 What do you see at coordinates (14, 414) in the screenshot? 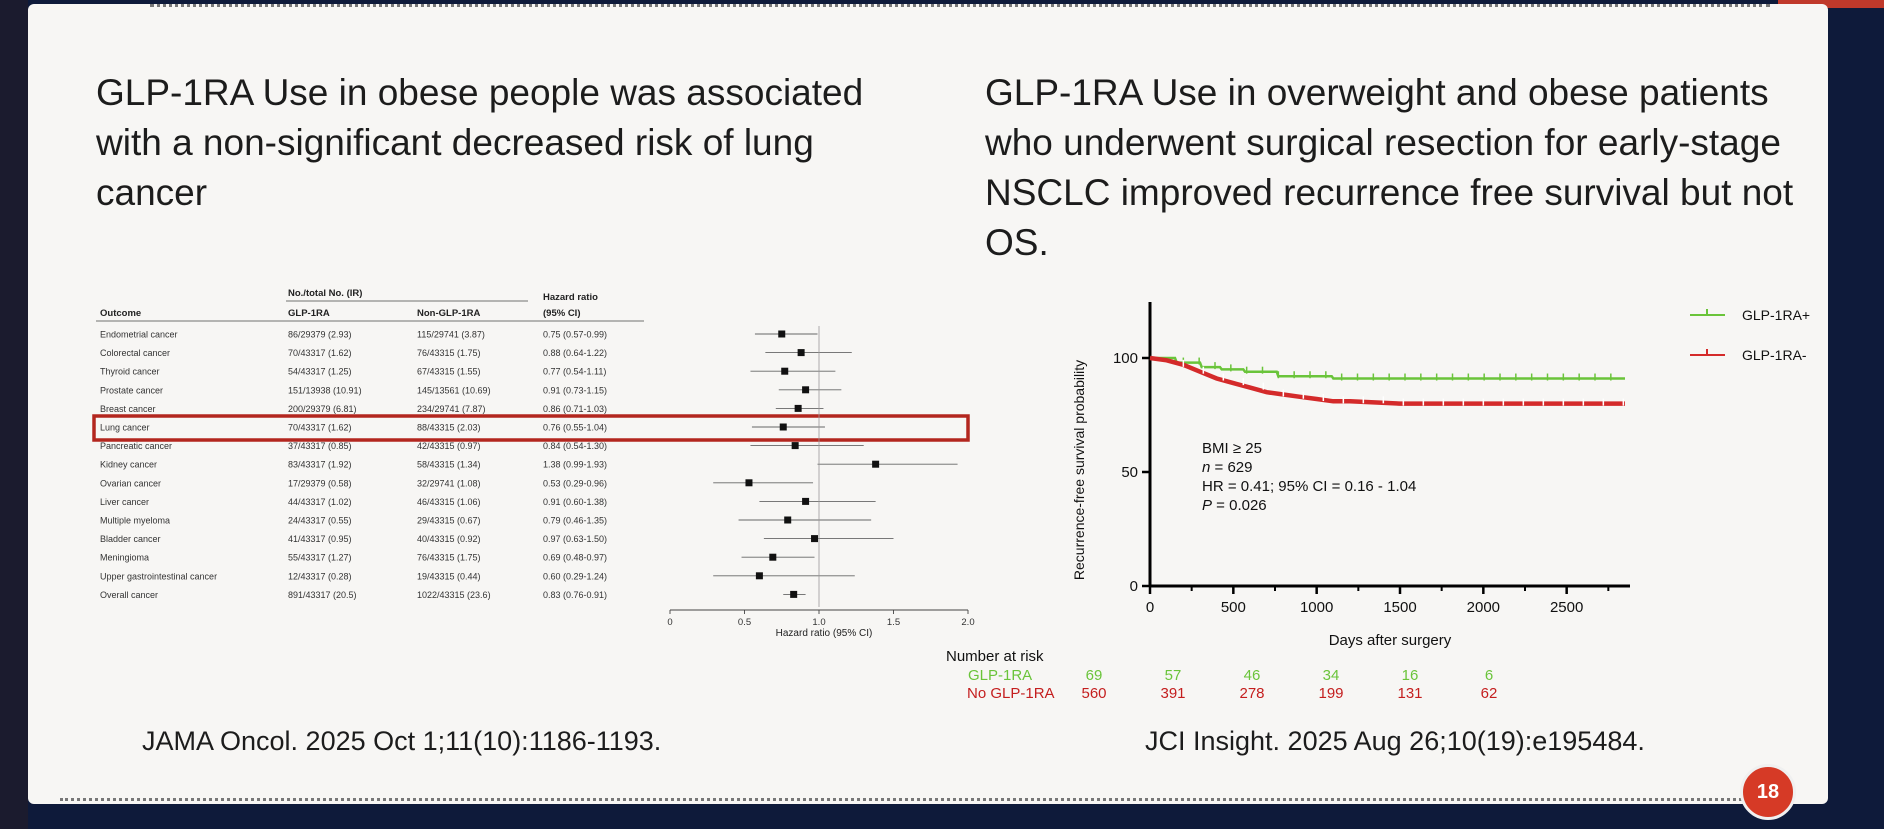
I see `background-edge` at bounding box center [14, 414].